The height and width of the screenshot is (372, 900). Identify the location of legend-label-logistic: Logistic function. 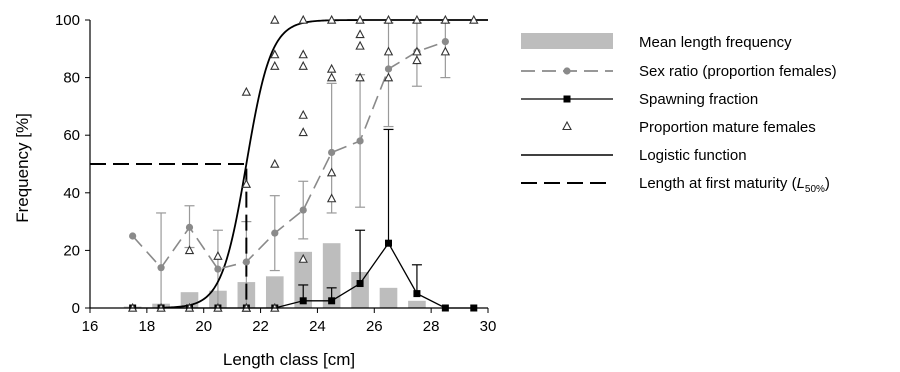
(693, 155).